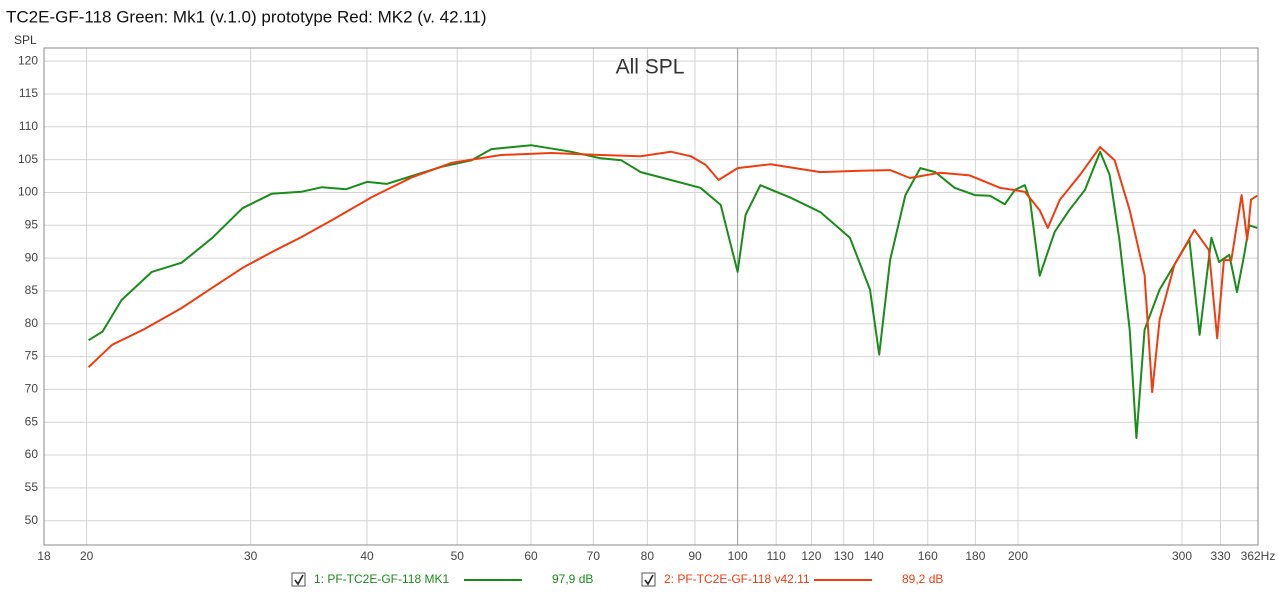 The width and height of the screenshot is (1280, 600). Describe the element at coordinates (1258, 556) in the screenshot. I see `x-tick-label: 362Hz` at that location.